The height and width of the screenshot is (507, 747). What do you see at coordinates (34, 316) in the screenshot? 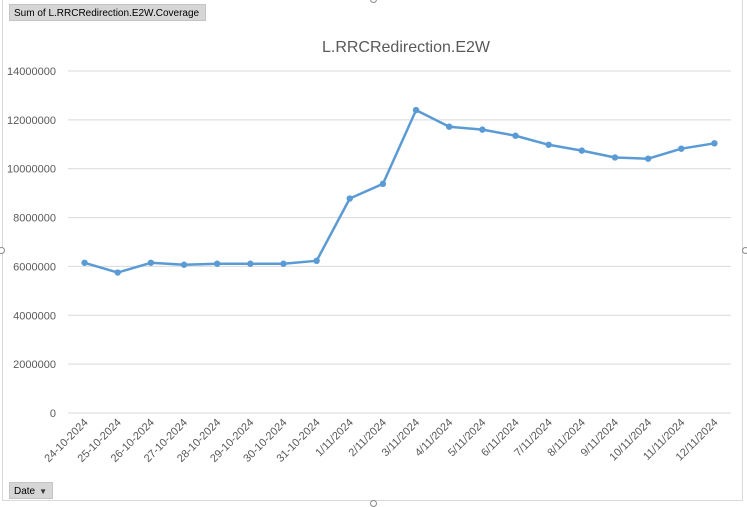
I see `y-tick-label: 4000000` at bounding box center [34, 316].